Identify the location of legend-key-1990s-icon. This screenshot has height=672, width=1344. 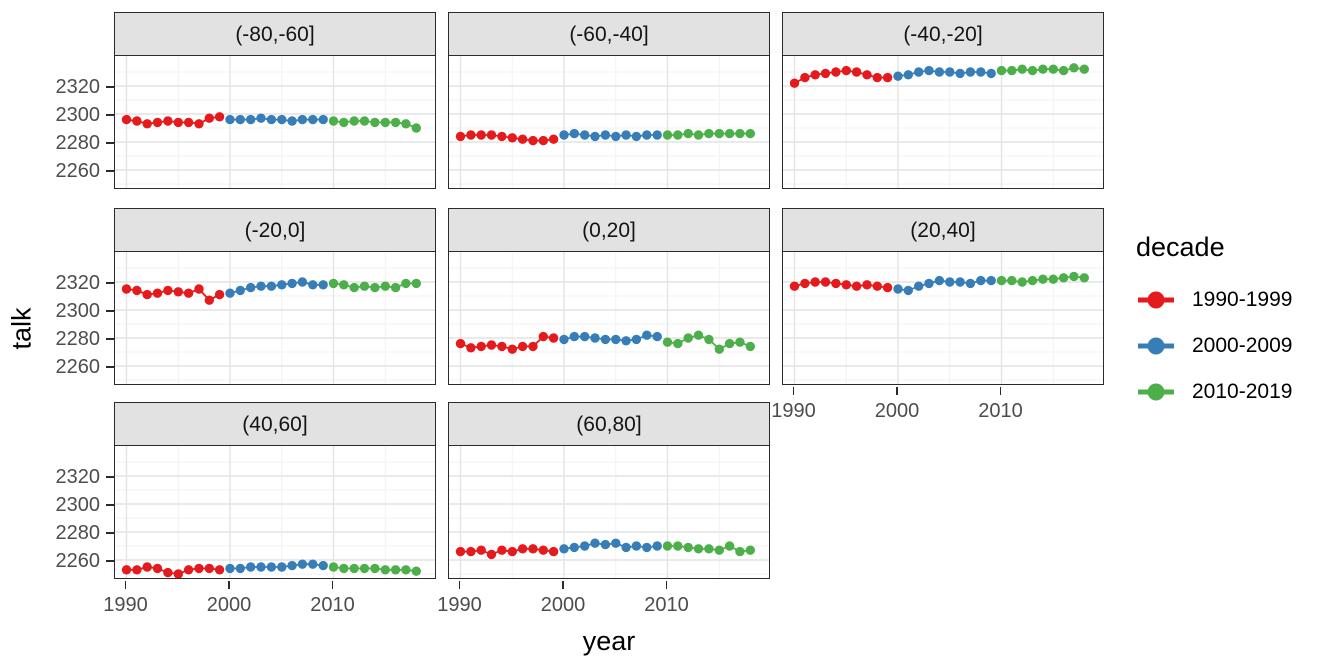
(1156, 300).